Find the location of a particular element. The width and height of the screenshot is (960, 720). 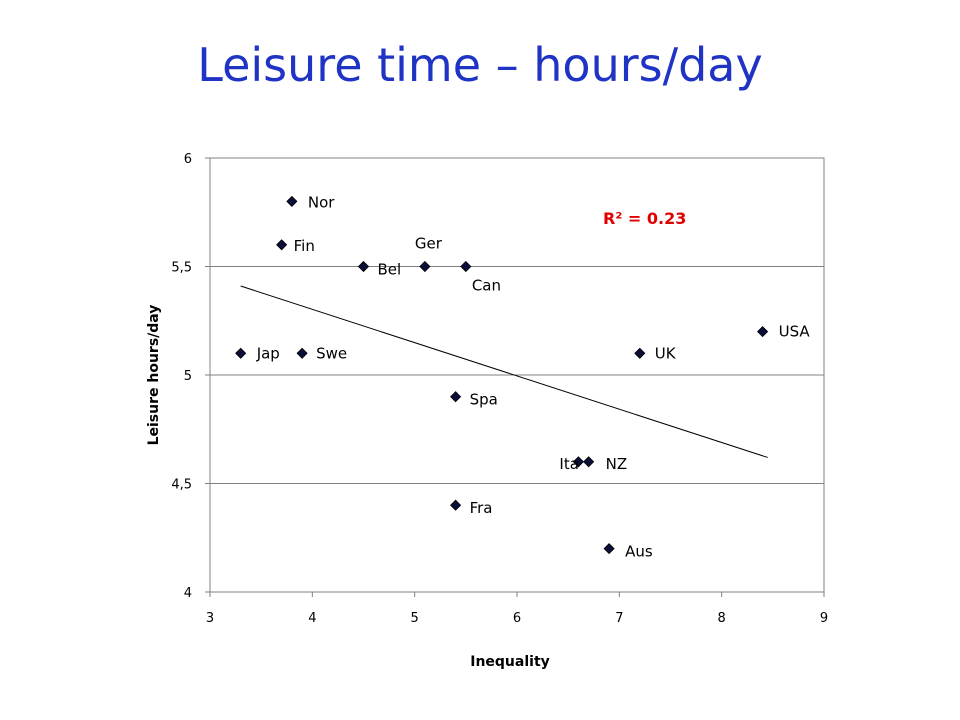

y-tick-label: 6 is located at coordinates (188, 159).